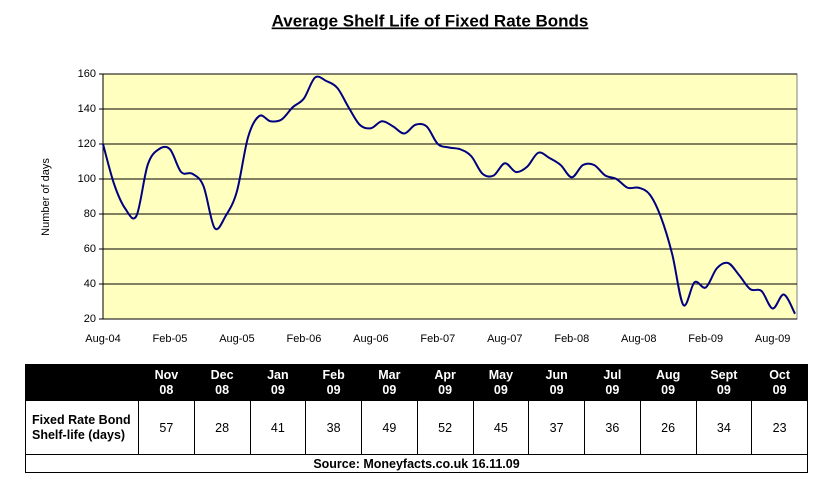 The height and width of the screenshot is (482, 820). I want to click on table-value: 45, so click(501, 427).